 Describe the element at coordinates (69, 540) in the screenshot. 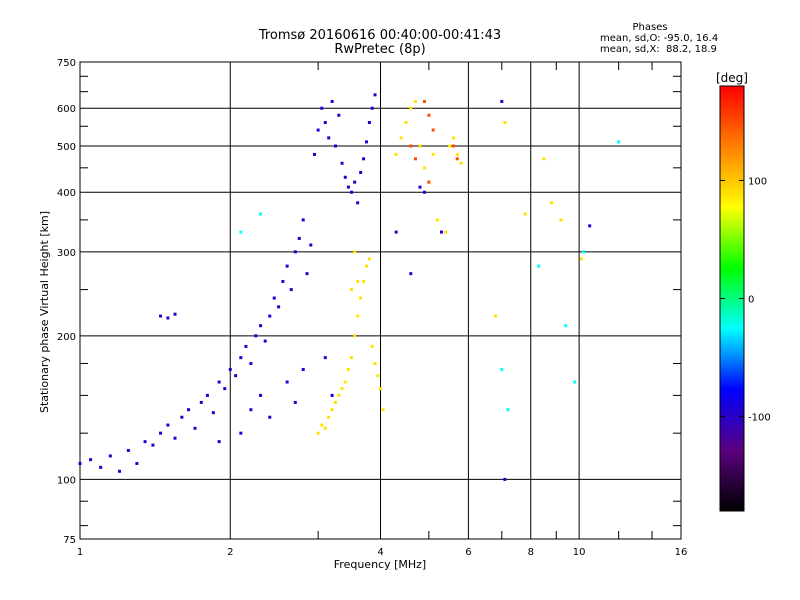

I see `y-tick-label: 75` at that location.